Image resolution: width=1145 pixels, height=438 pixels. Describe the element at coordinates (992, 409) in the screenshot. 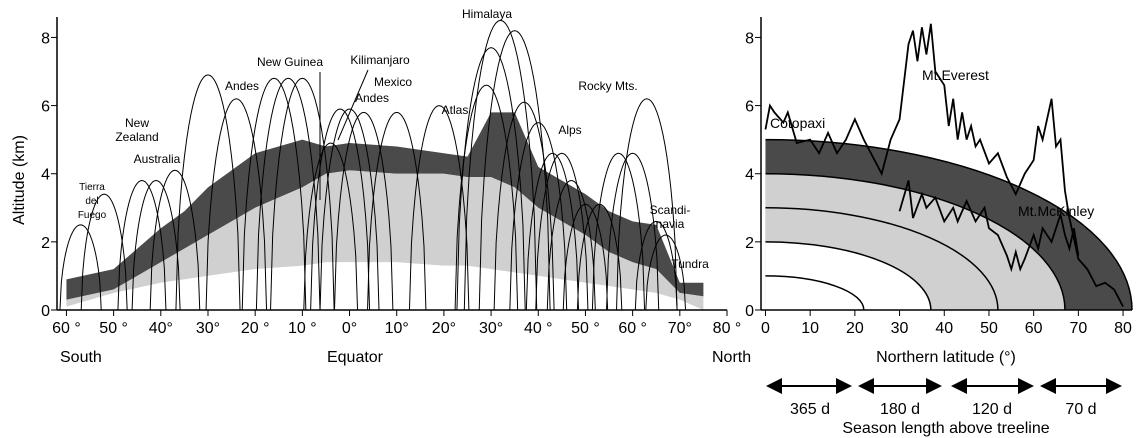

I see `season-label: 120 d` at that location.